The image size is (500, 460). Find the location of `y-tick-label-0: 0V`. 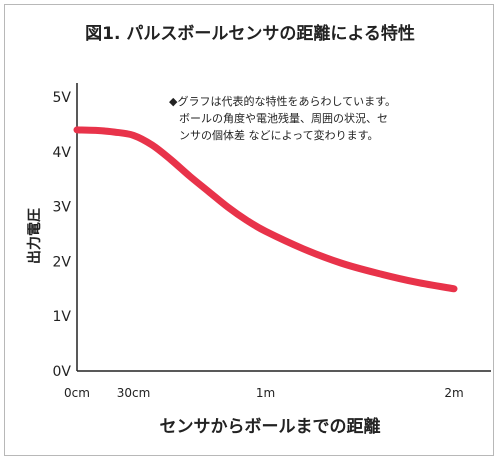

y-tick-label-0: 0V is located at coordinates (62, 372).